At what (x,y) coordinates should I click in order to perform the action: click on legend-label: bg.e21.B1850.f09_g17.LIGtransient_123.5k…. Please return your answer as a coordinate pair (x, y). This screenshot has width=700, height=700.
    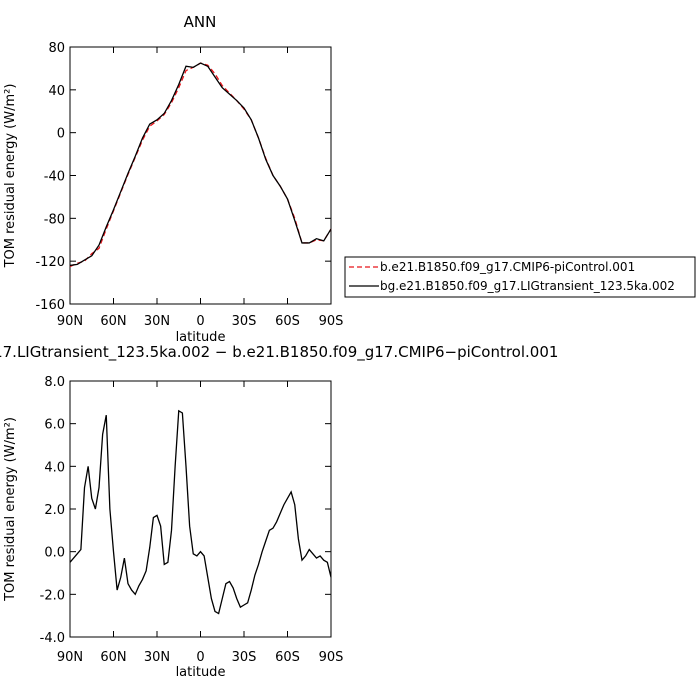
    Looking at the image, I should click on (527, 286).